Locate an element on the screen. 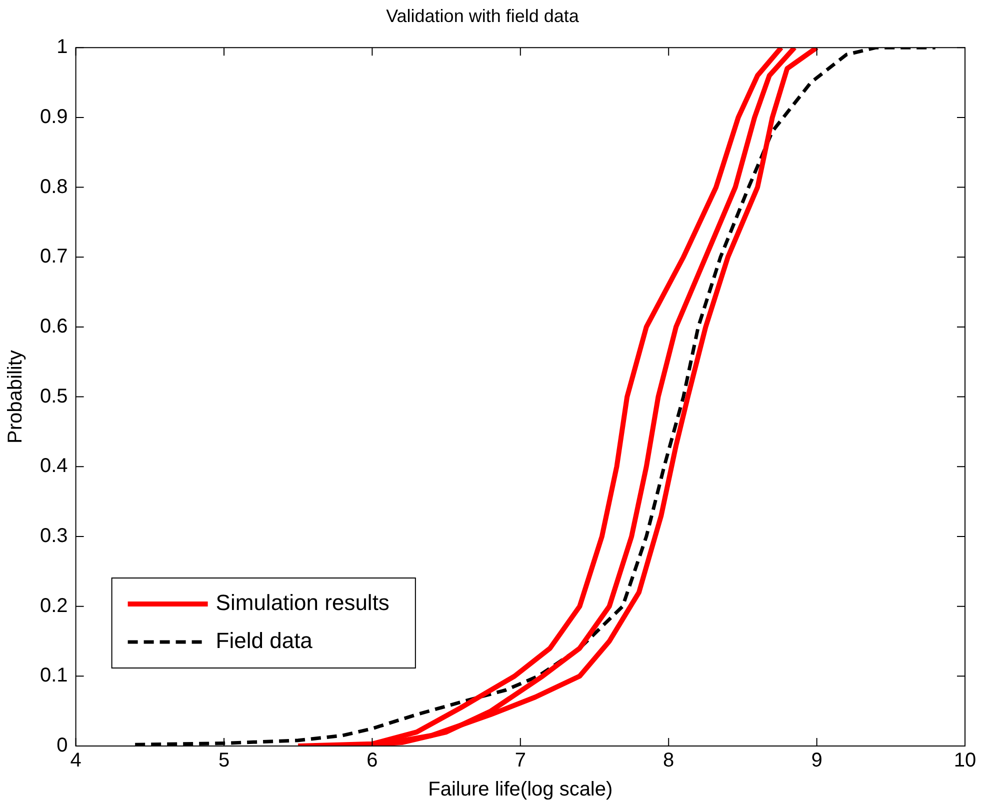 This screenshot has width=982, height=806. y-axis-title: Probability is located at coordinates (15, 397).